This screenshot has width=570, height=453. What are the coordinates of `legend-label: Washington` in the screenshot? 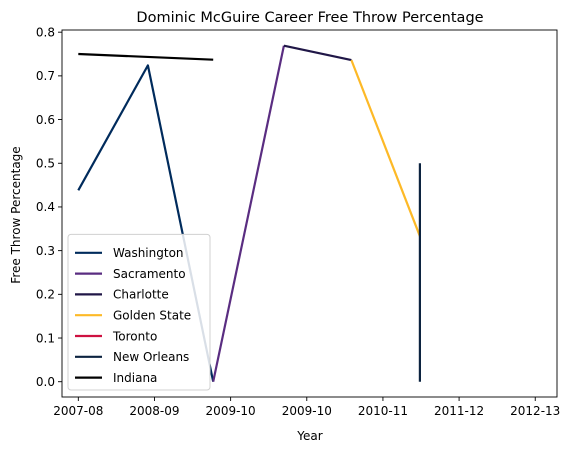 It's located at (148, 253).